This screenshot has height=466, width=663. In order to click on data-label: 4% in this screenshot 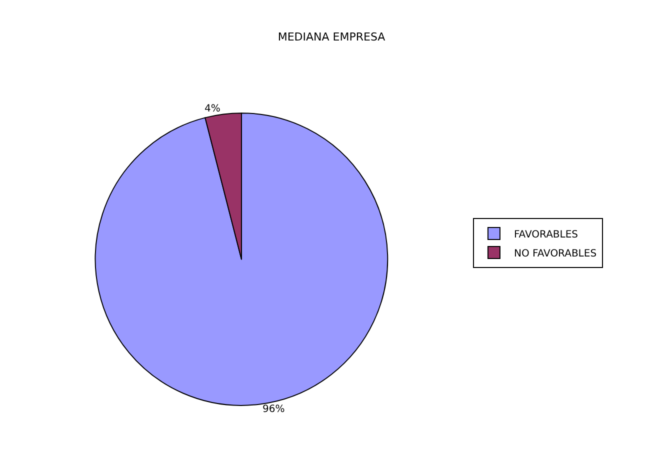, I will do `click(212, 108)`.